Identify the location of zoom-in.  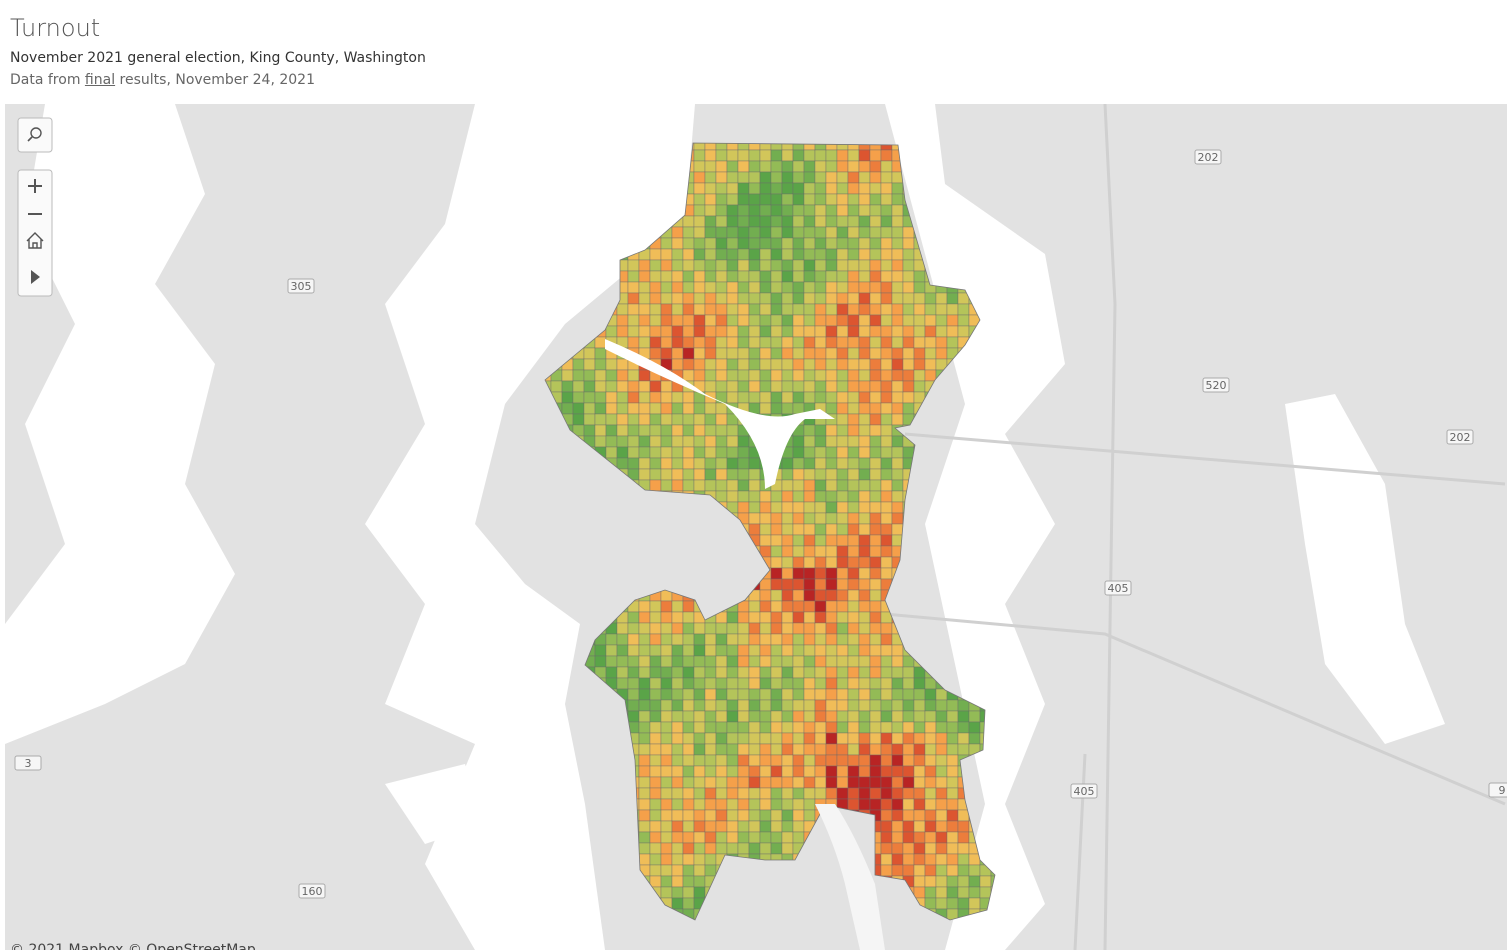
(35, 186).